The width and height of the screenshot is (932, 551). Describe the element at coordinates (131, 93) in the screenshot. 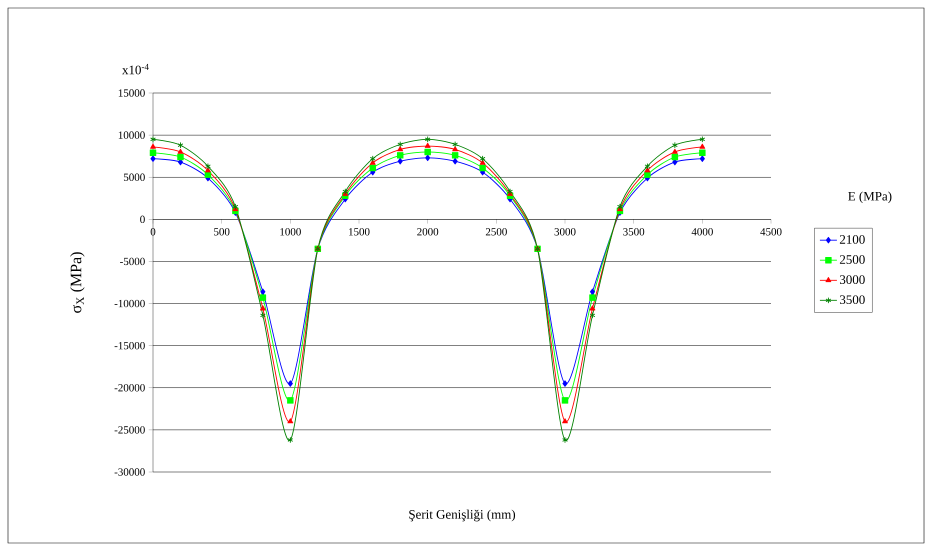

I see `y-tick-label: 15000` at that location.